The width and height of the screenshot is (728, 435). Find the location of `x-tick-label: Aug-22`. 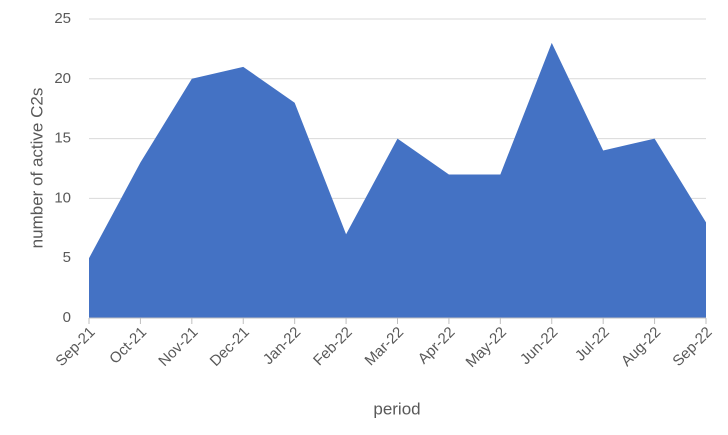

x-tick-label: Aug-22 is located at coordinates (641, 347).